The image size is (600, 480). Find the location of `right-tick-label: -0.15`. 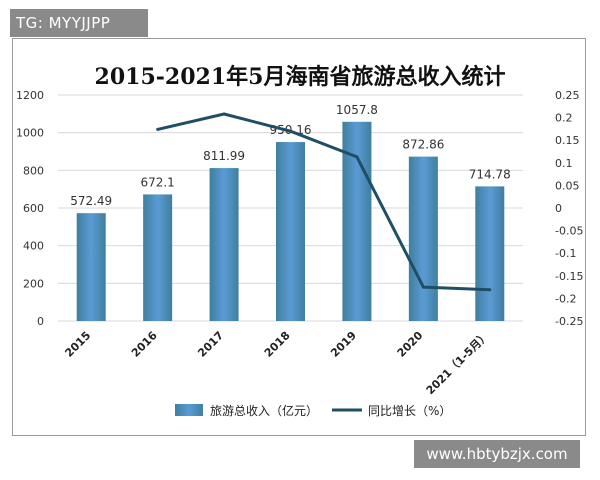

right-tick-label: -0.15 is located at coordinates (569, 276).